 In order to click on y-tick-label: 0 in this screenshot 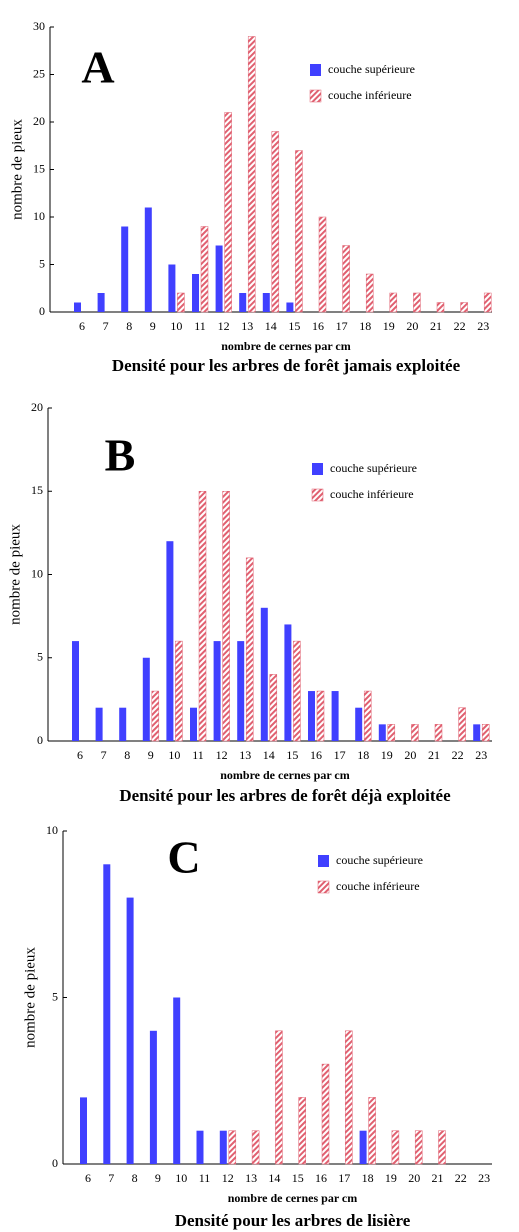, I will do `click(40, 740)`.